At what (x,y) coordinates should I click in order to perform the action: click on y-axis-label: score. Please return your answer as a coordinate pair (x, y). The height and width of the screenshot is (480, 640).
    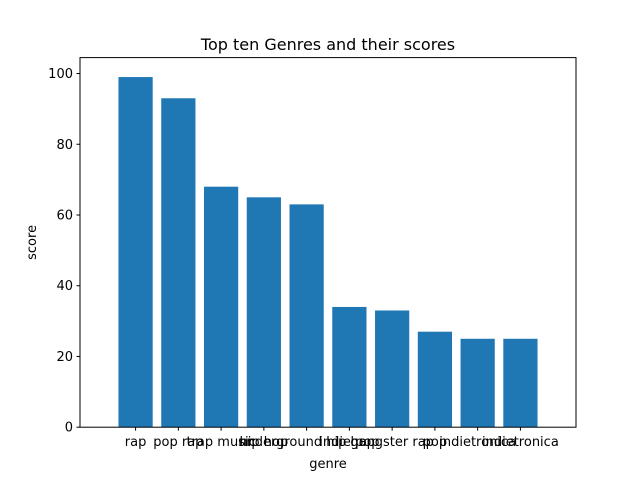
    Looking at the image, I should click on (32, 242).